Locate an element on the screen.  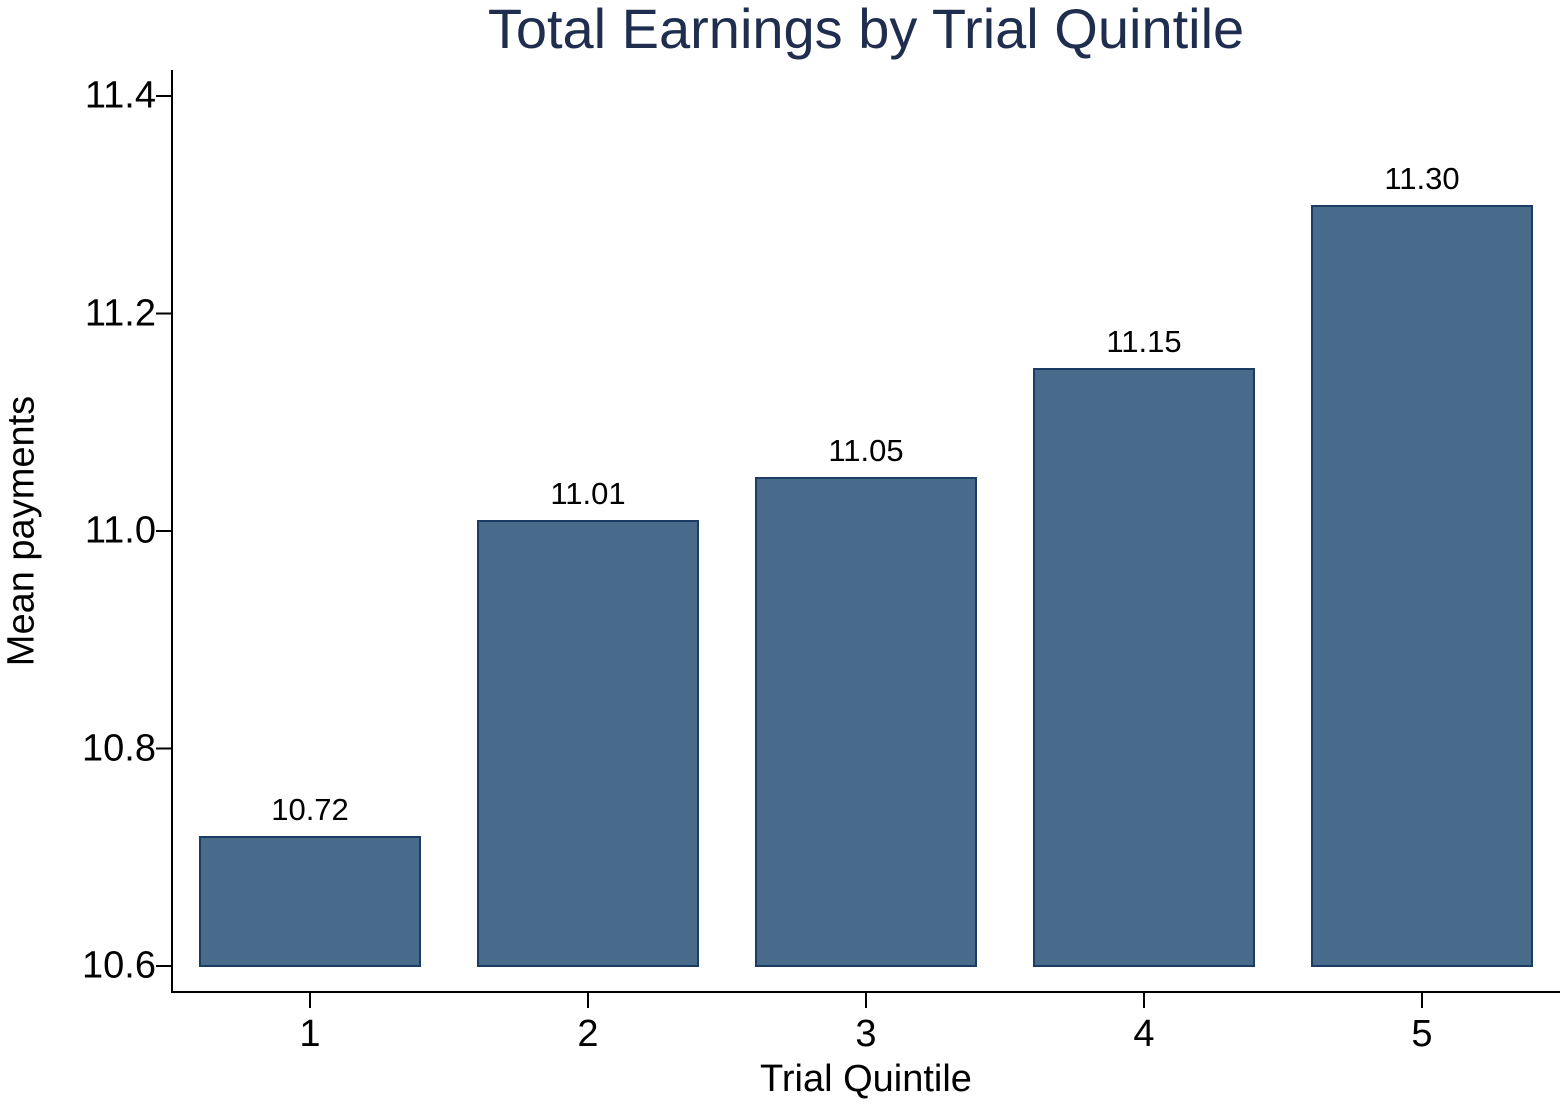
x-tick-label: 5 is located at coordinates (1422, 1034).